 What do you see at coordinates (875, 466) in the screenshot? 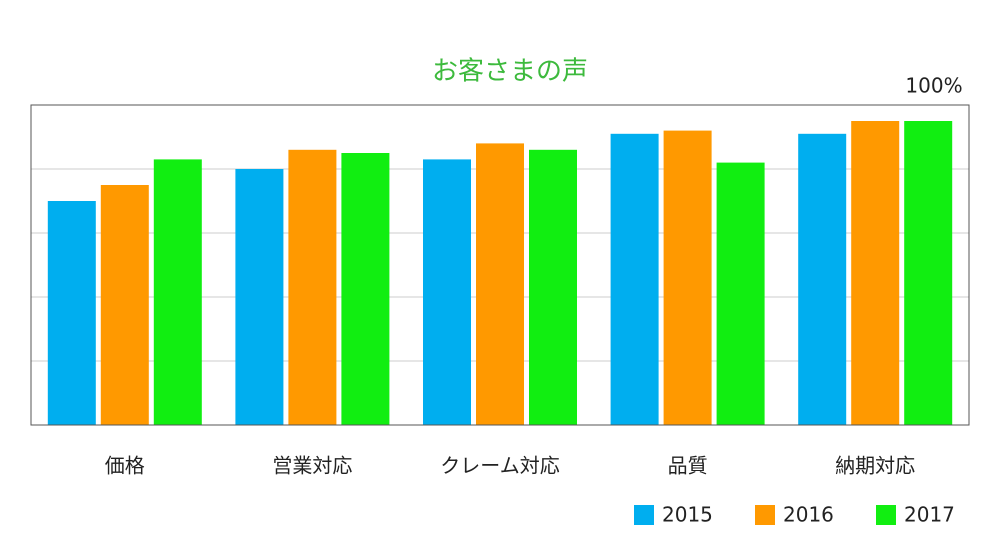
I see `x-tick-label: 納期対応` at bounding box center [875, 466].